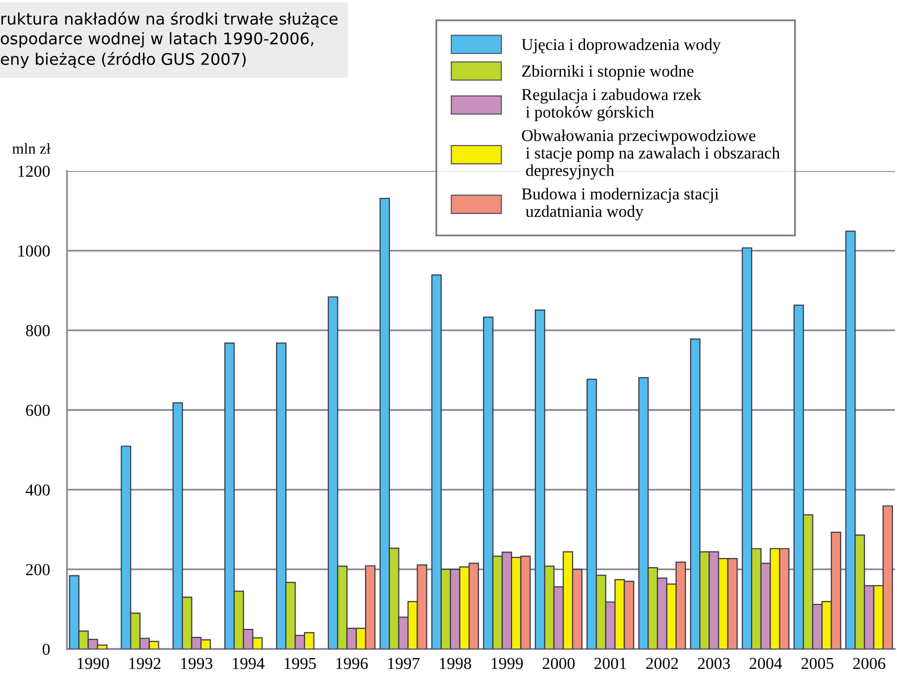  I want to click on x-tick-label: 1999, so click(507, 664).